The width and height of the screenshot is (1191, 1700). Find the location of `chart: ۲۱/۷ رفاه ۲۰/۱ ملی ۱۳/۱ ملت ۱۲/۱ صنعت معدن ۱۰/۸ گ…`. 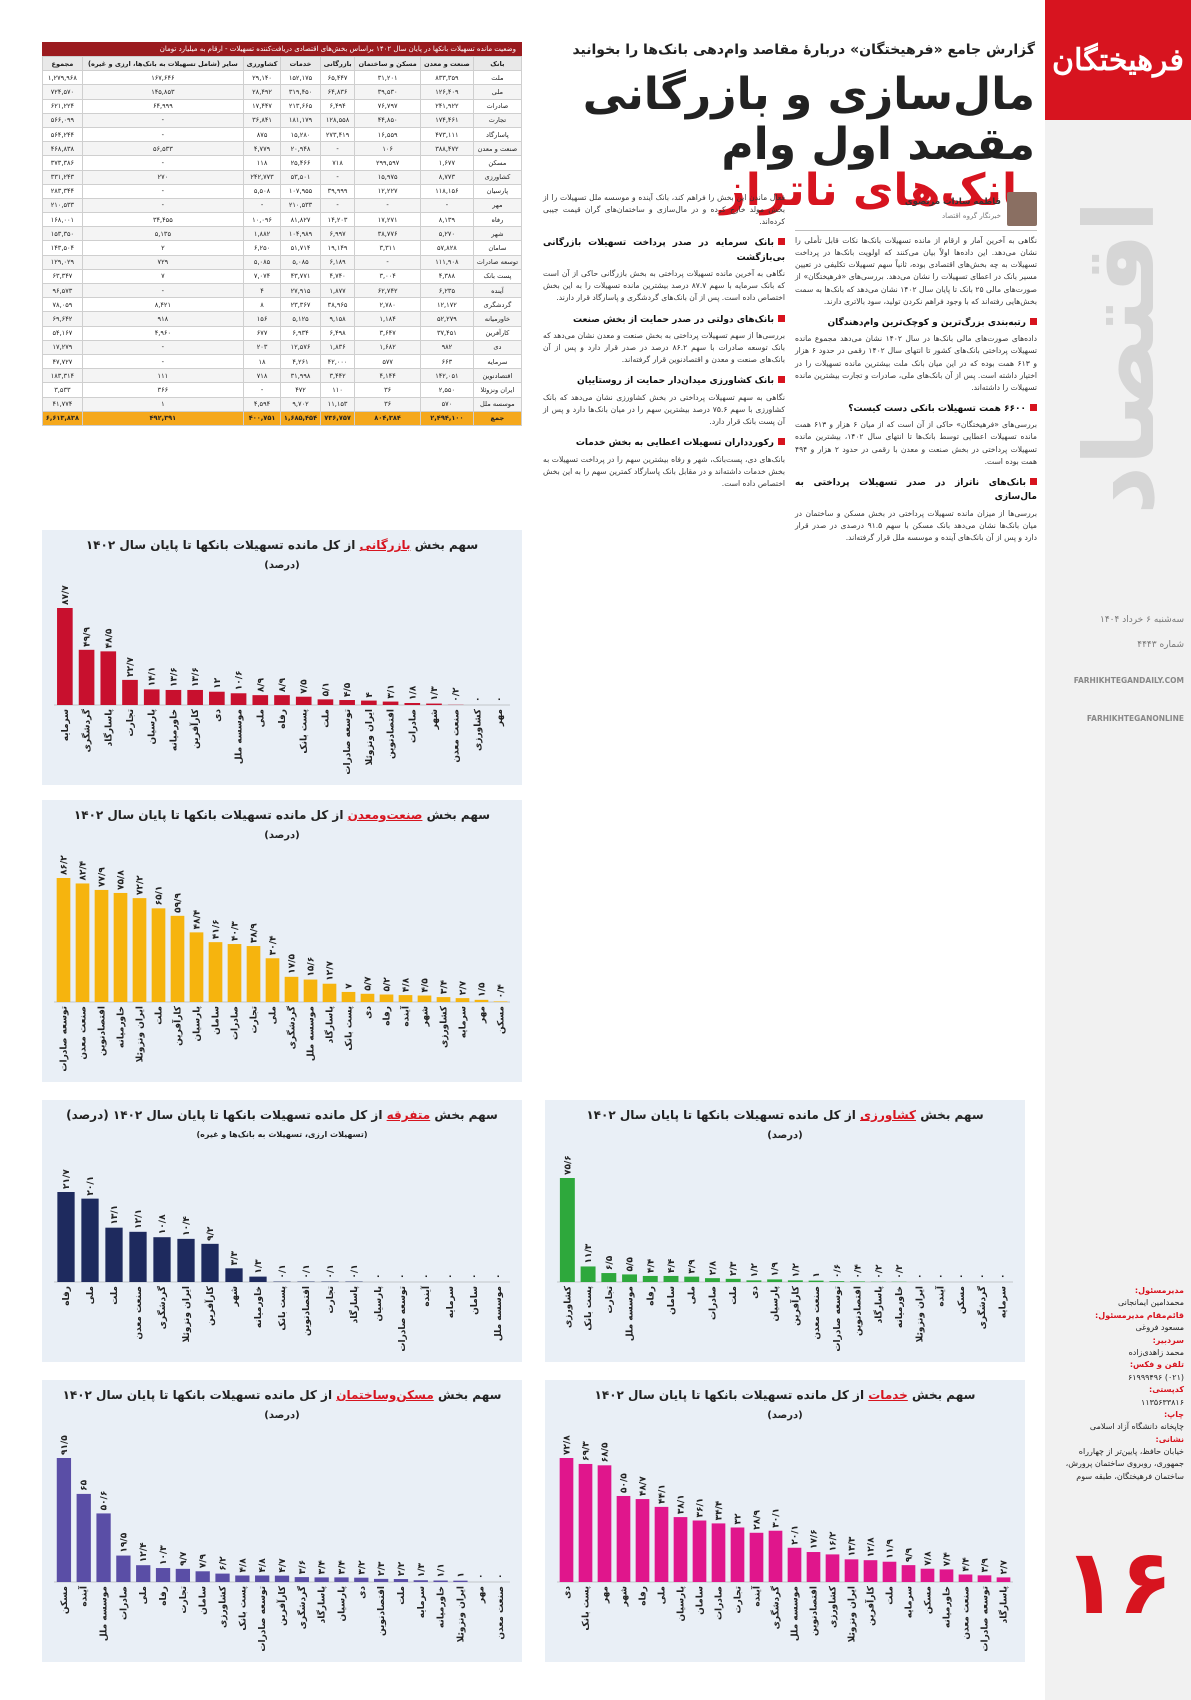

chart: ۲۱/۷ رفاه ۲۰/۱ ملی ۱۳/۱ ملت ۱۲/۱ صنعت معدن ۱۰/۸ گ… is located at coordinates (282, 1231).